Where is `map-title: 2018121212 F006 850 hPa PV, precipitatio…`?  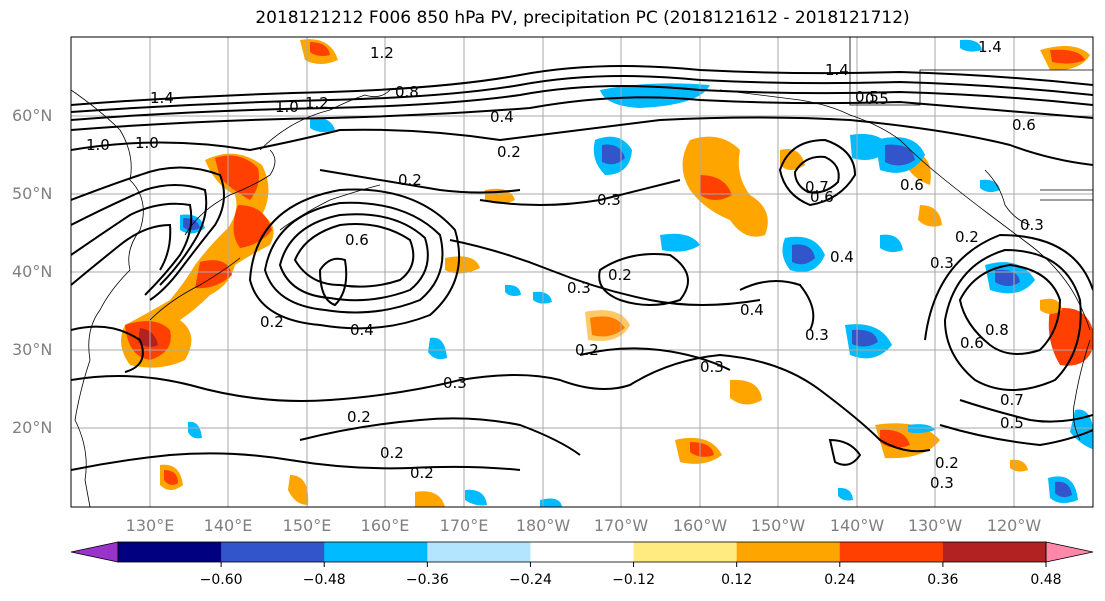 map-title: 2018121212 F006 850 hPa PV, precipitatio… is located at coordinates (582, 18).